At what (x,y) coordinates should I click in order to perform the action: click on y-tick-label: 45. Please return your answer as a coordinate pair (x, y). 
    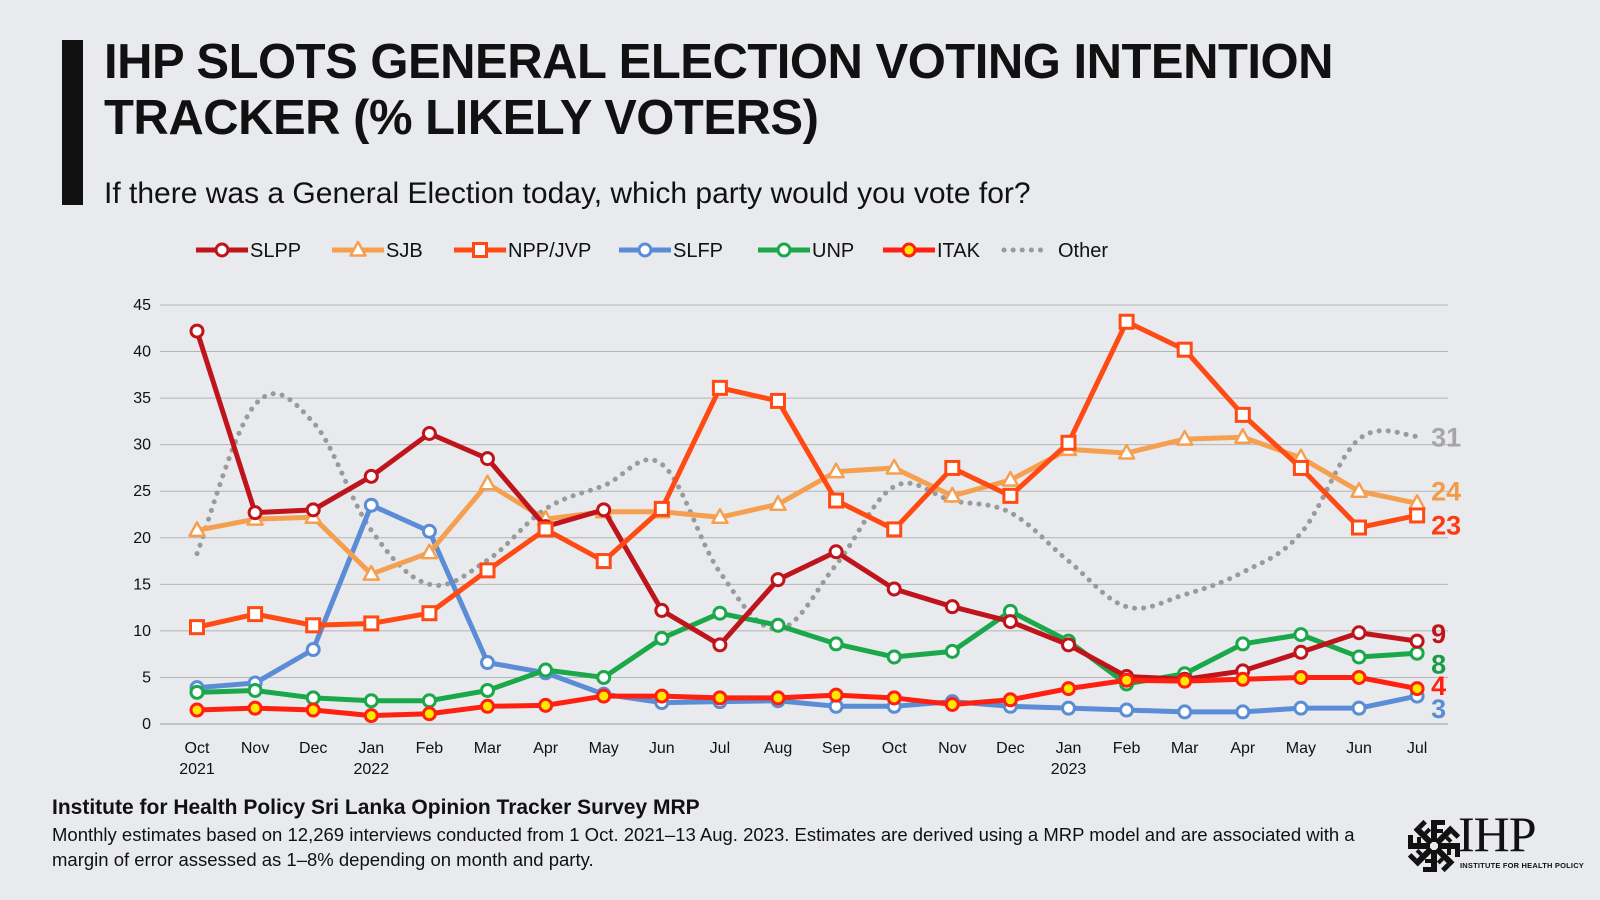
    Looking at the image, I should click on (142, 305).